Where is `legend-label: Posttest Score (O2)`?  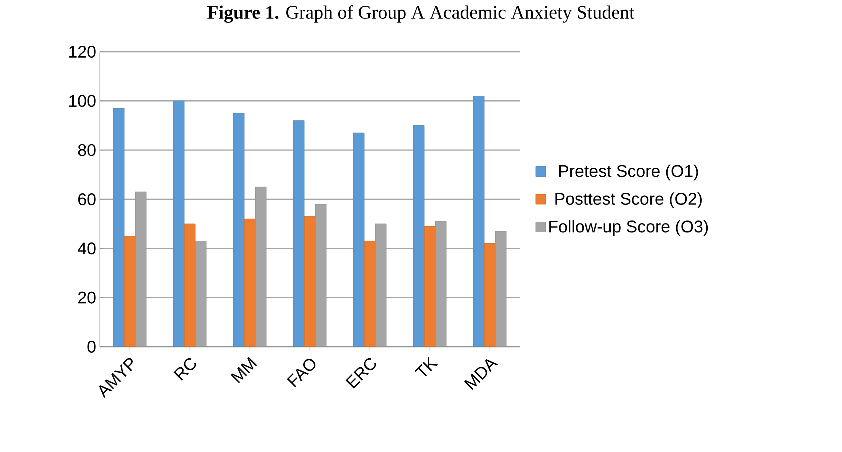
legend-label: Posttest Score (O2) is located at coordinates (629, 200).